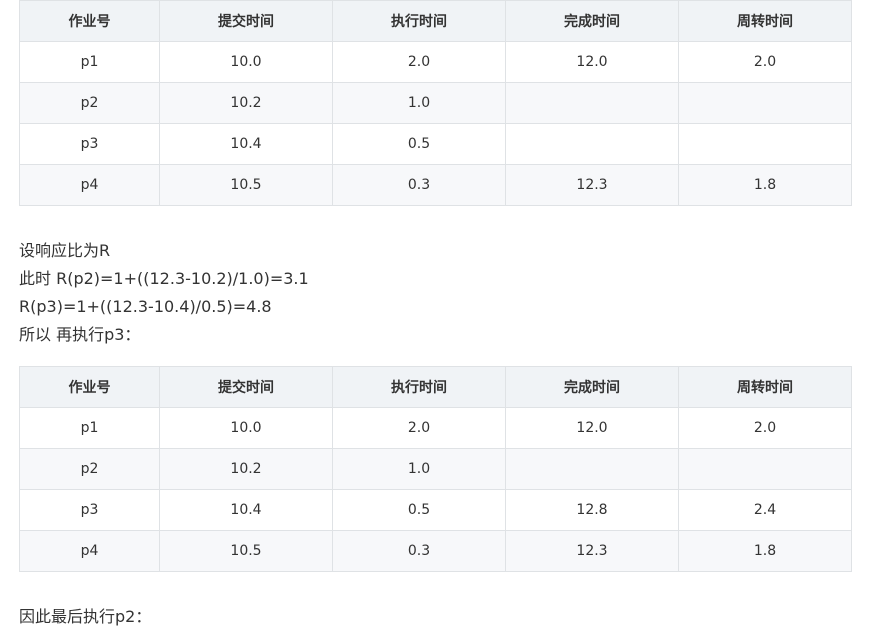 Image resolution: width=869 pixels, height=635 pixels. Describe the element at coordinates (145, 306) in the screenshot. I see `text-line: R(p3)=1+((12.3-10.4)/0.5)=4.8` at that location.